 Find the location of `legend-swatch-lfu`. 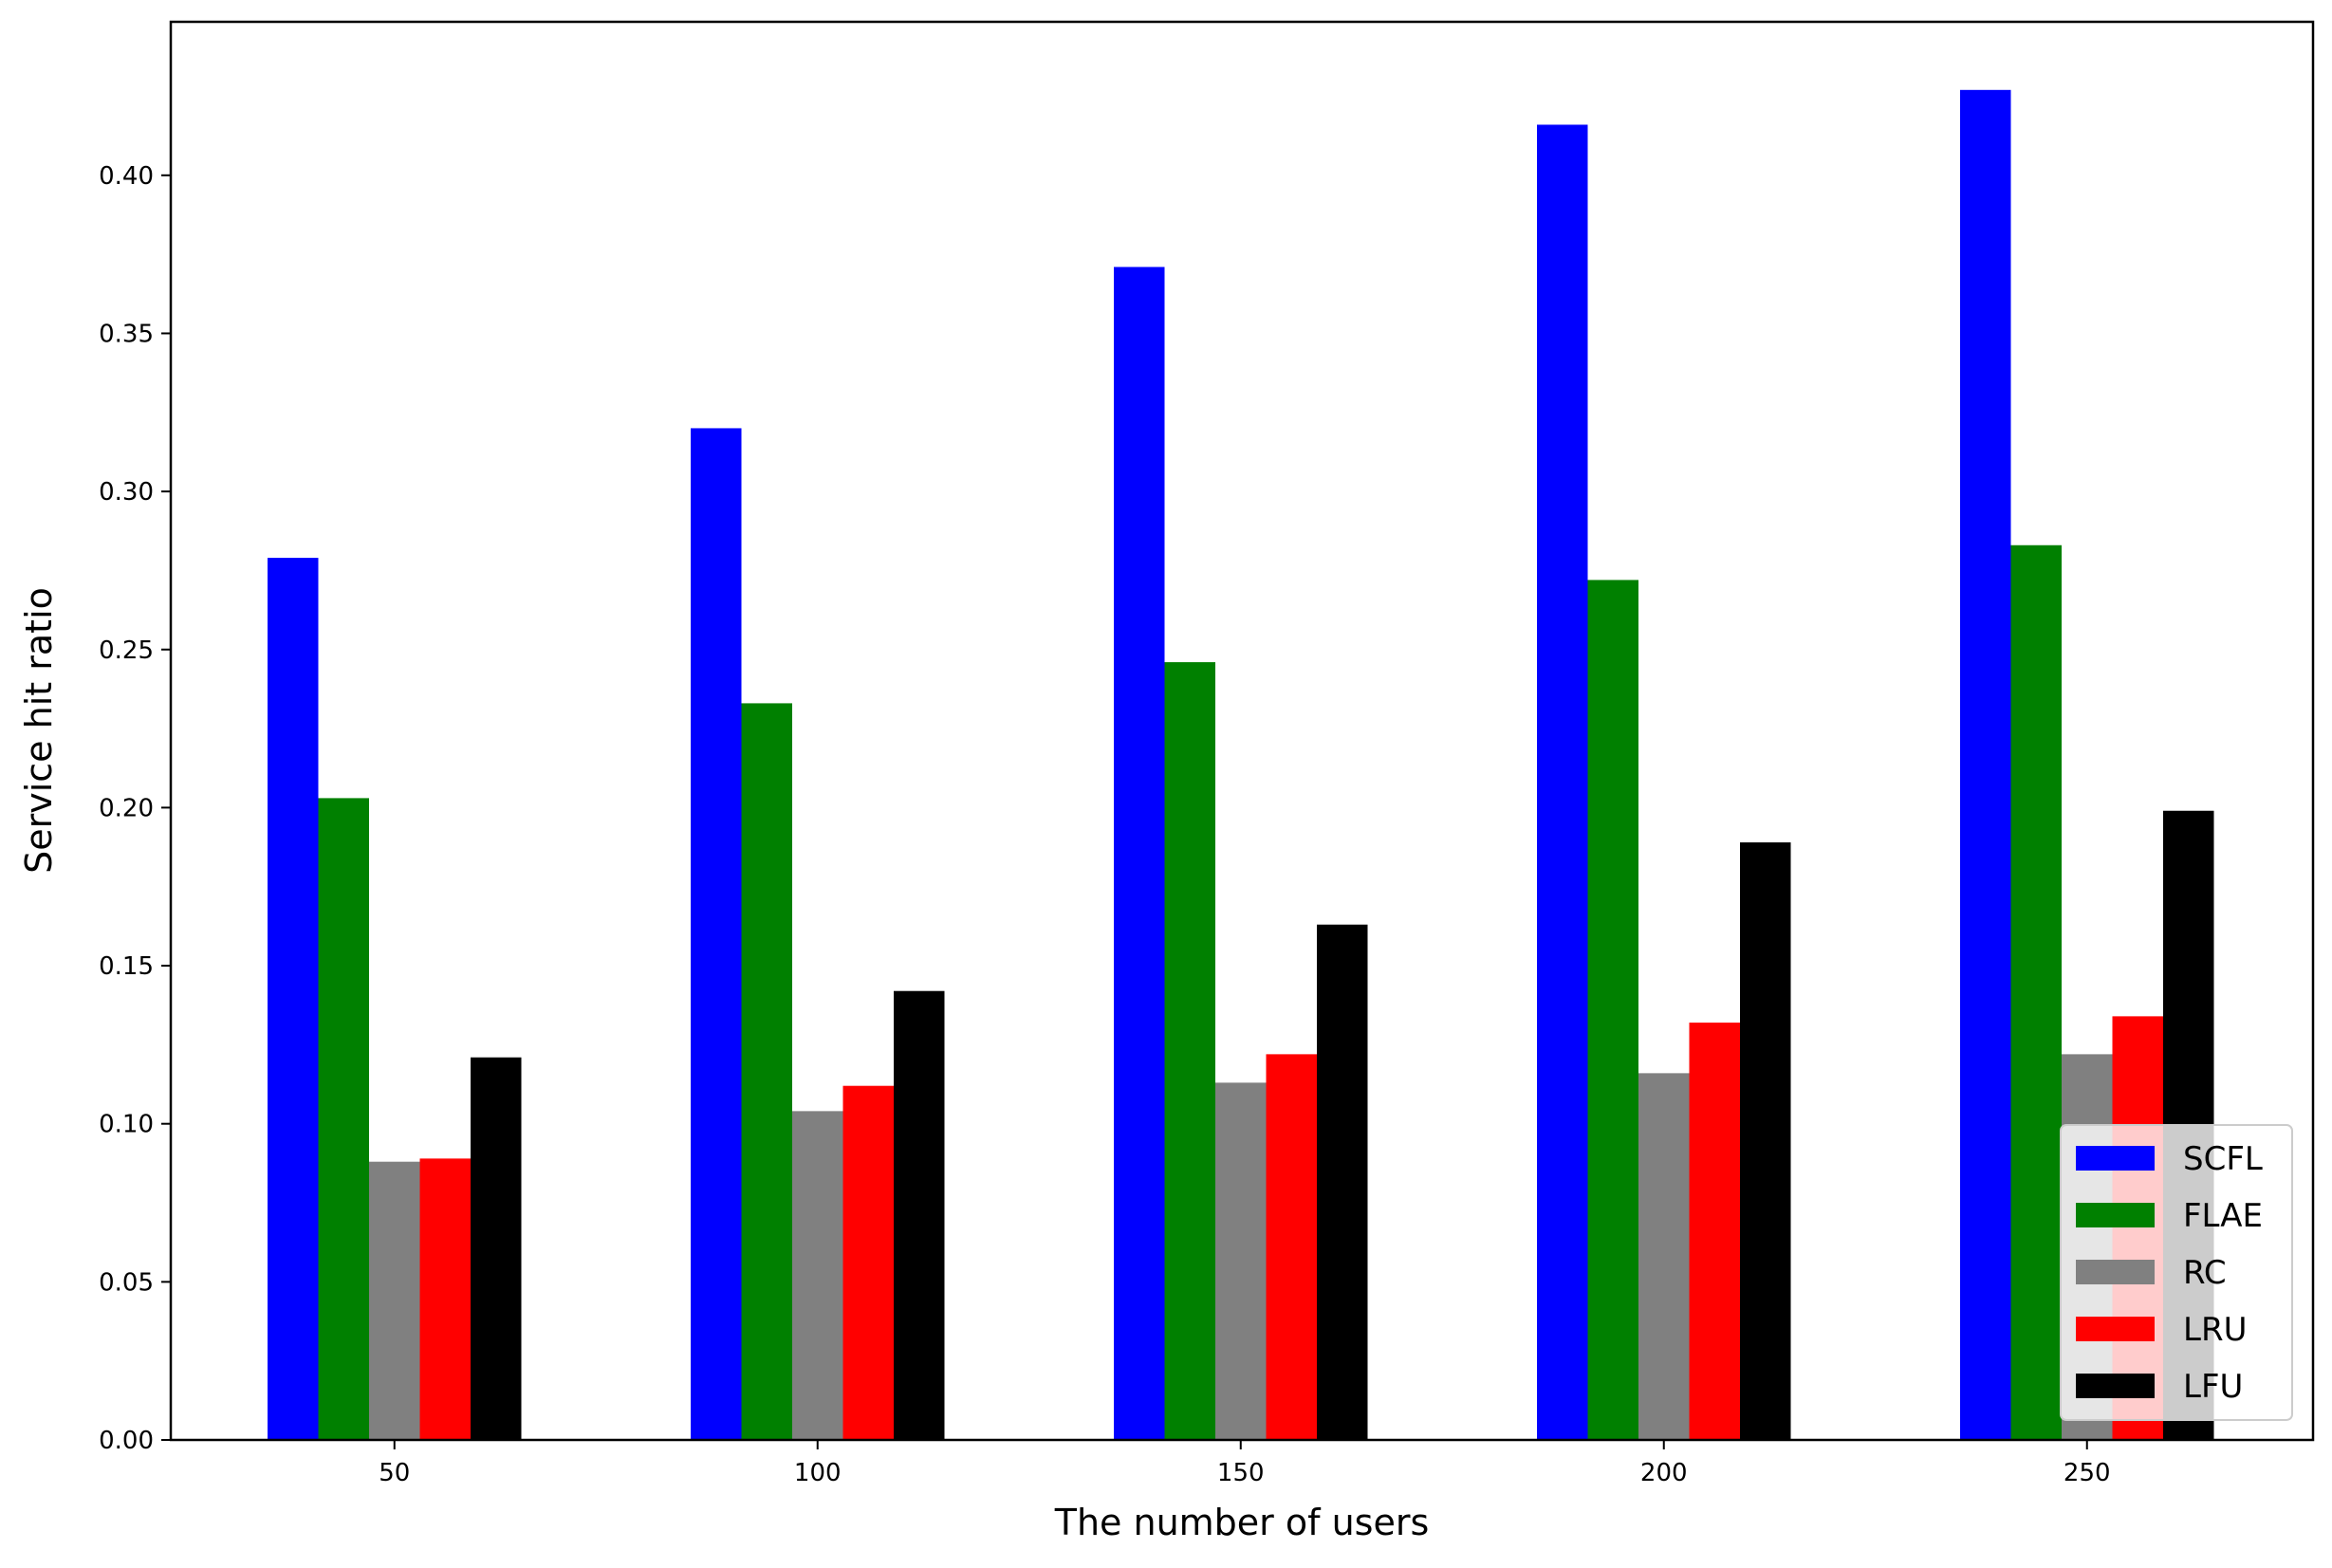

legend-swatch-lfu is located at coordinates (2115, 1386).